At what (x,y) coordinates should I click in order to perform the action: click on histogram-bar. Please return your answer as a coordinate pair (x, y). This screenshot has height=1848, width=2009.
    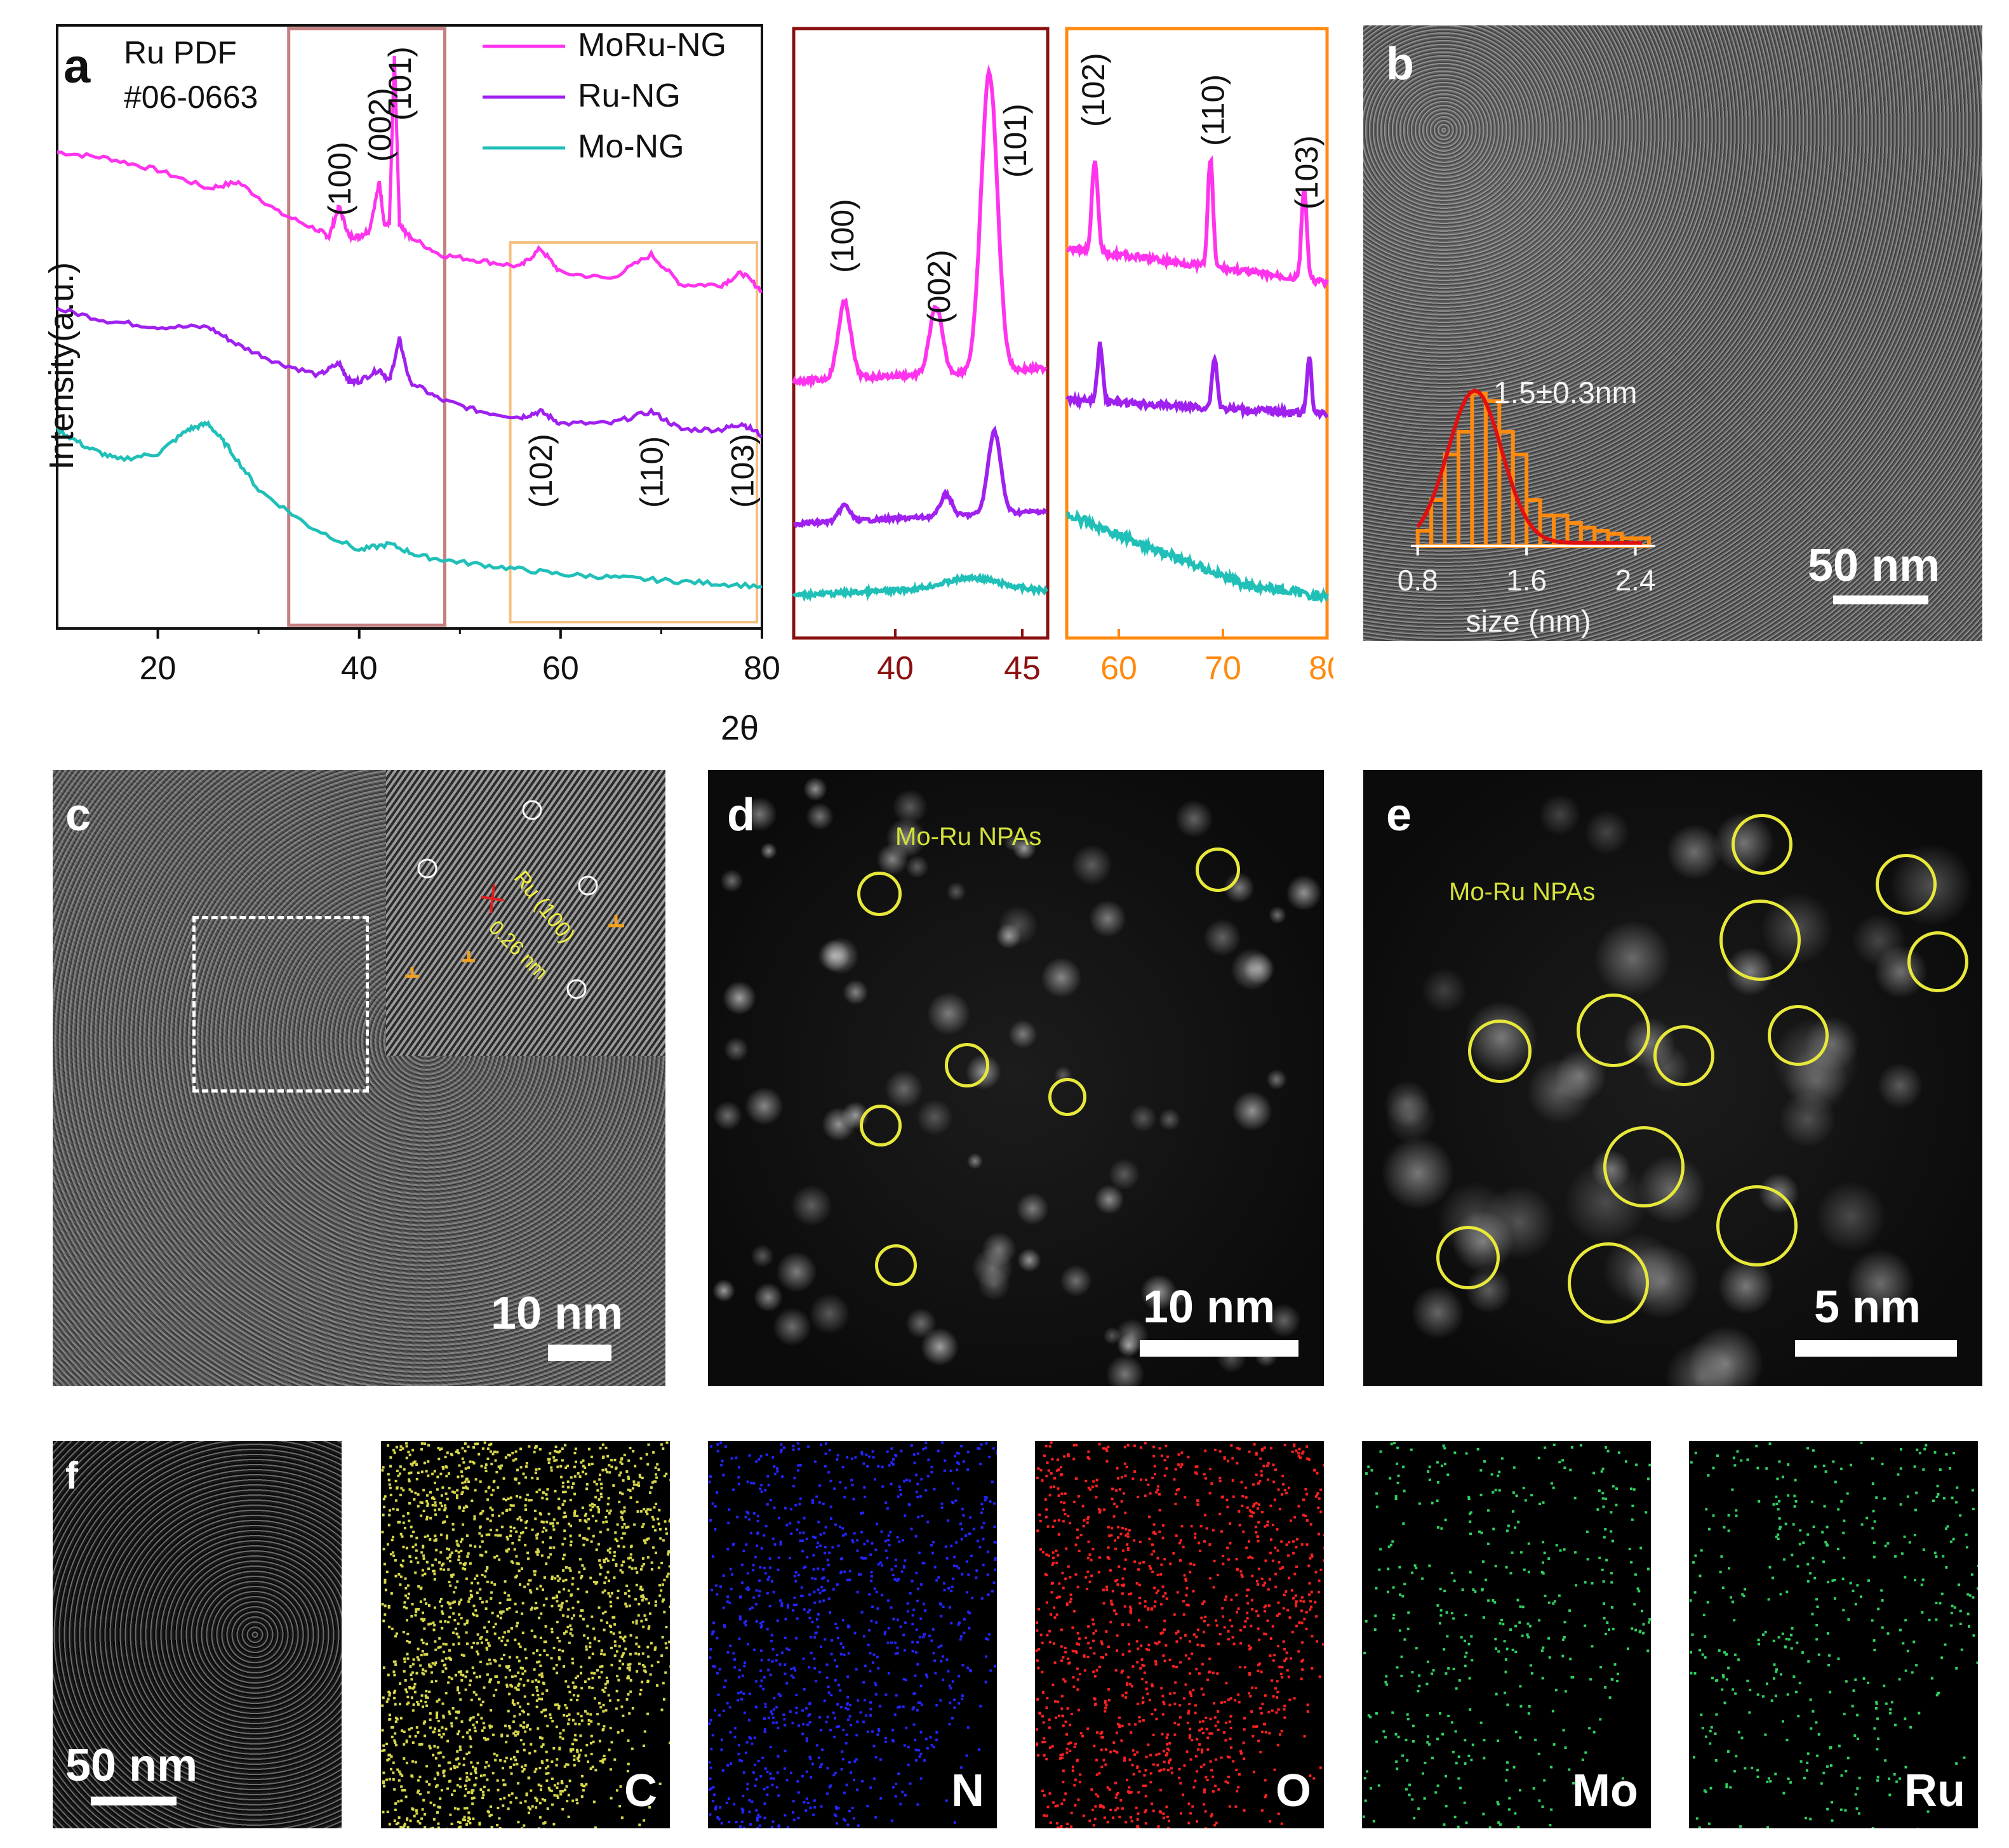
    Looking at the image, I should click on (1479, 470).